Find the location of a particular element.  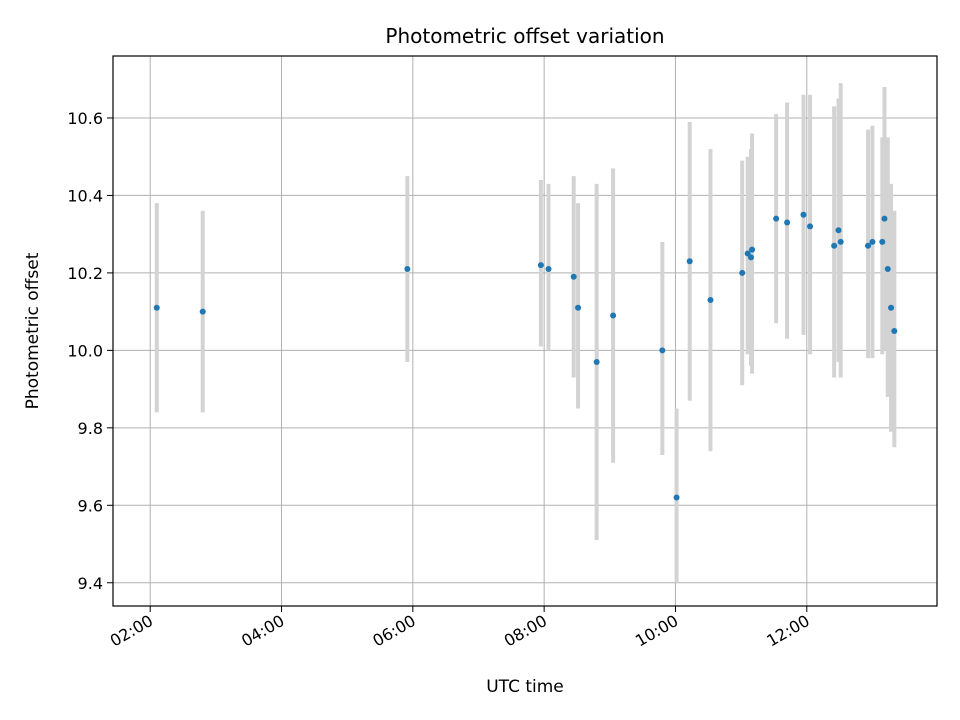

y-axis-ticks: 9.4 9.6 9.8 10.0 10.2 10.4 10.6 is located at coordinates (90, 351).